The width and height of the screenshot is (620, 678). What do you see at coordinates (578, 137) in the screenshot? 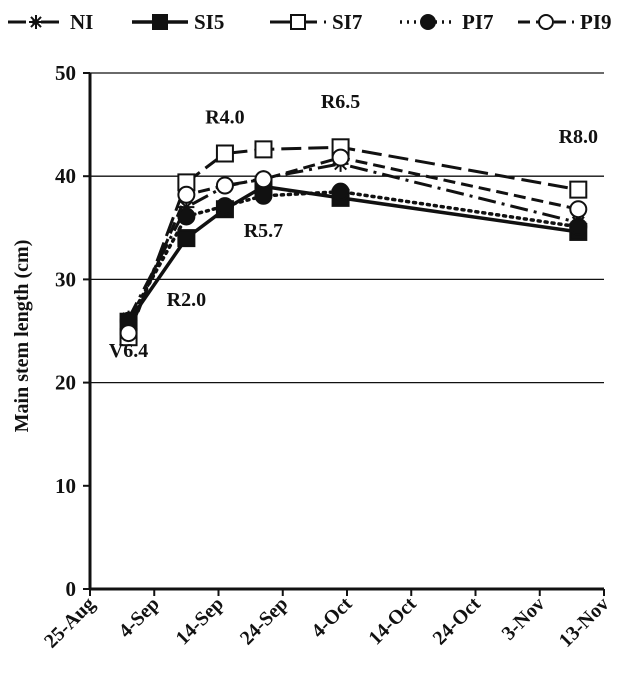
I see `stage-label: R8.0` at bounding box center [578, 137].